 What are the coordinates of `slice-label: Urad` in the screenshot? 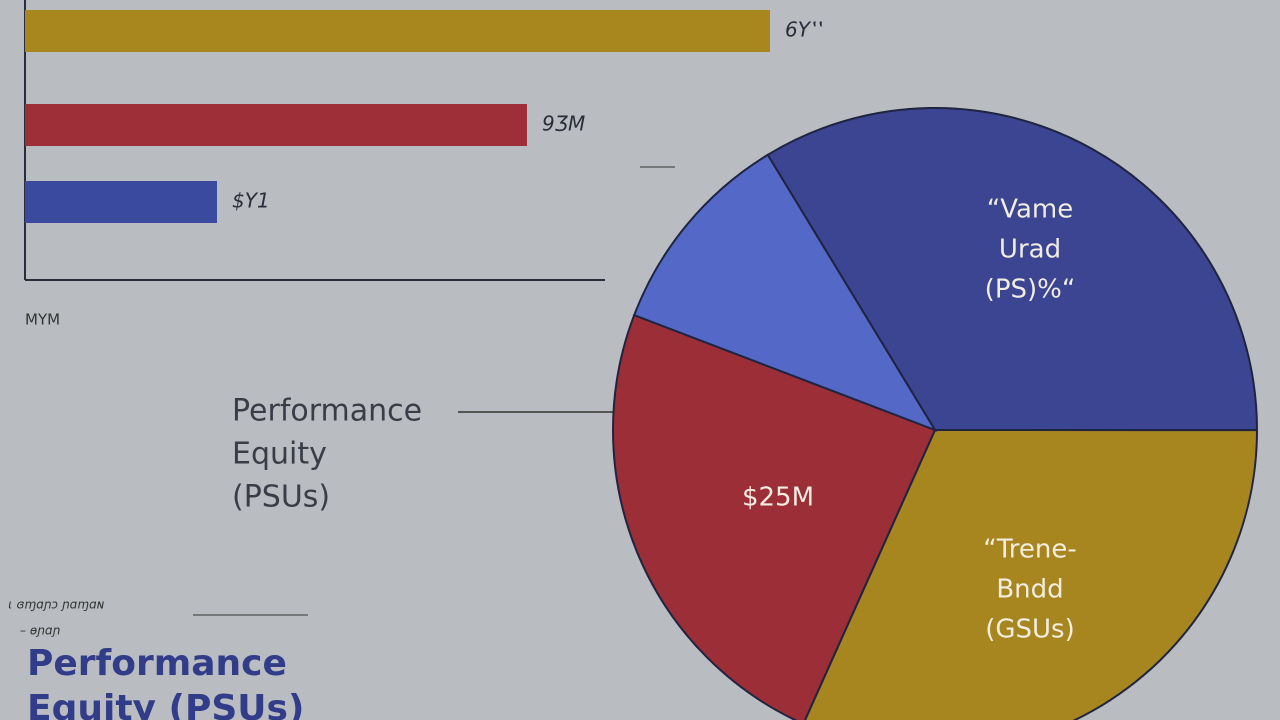 It's located at (1030, 250).